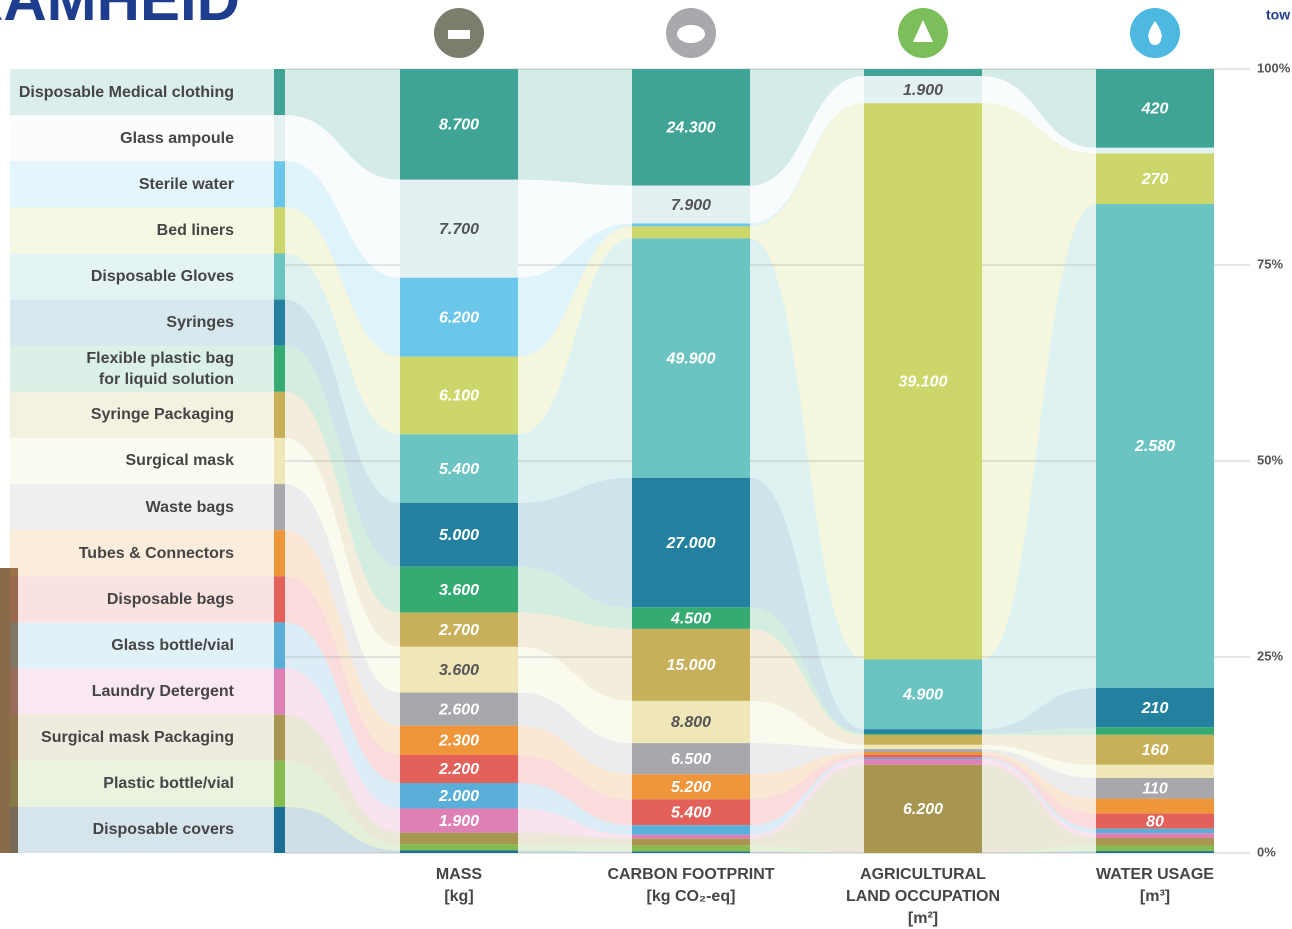  I want to click on photo-strip, so click(9, 710).